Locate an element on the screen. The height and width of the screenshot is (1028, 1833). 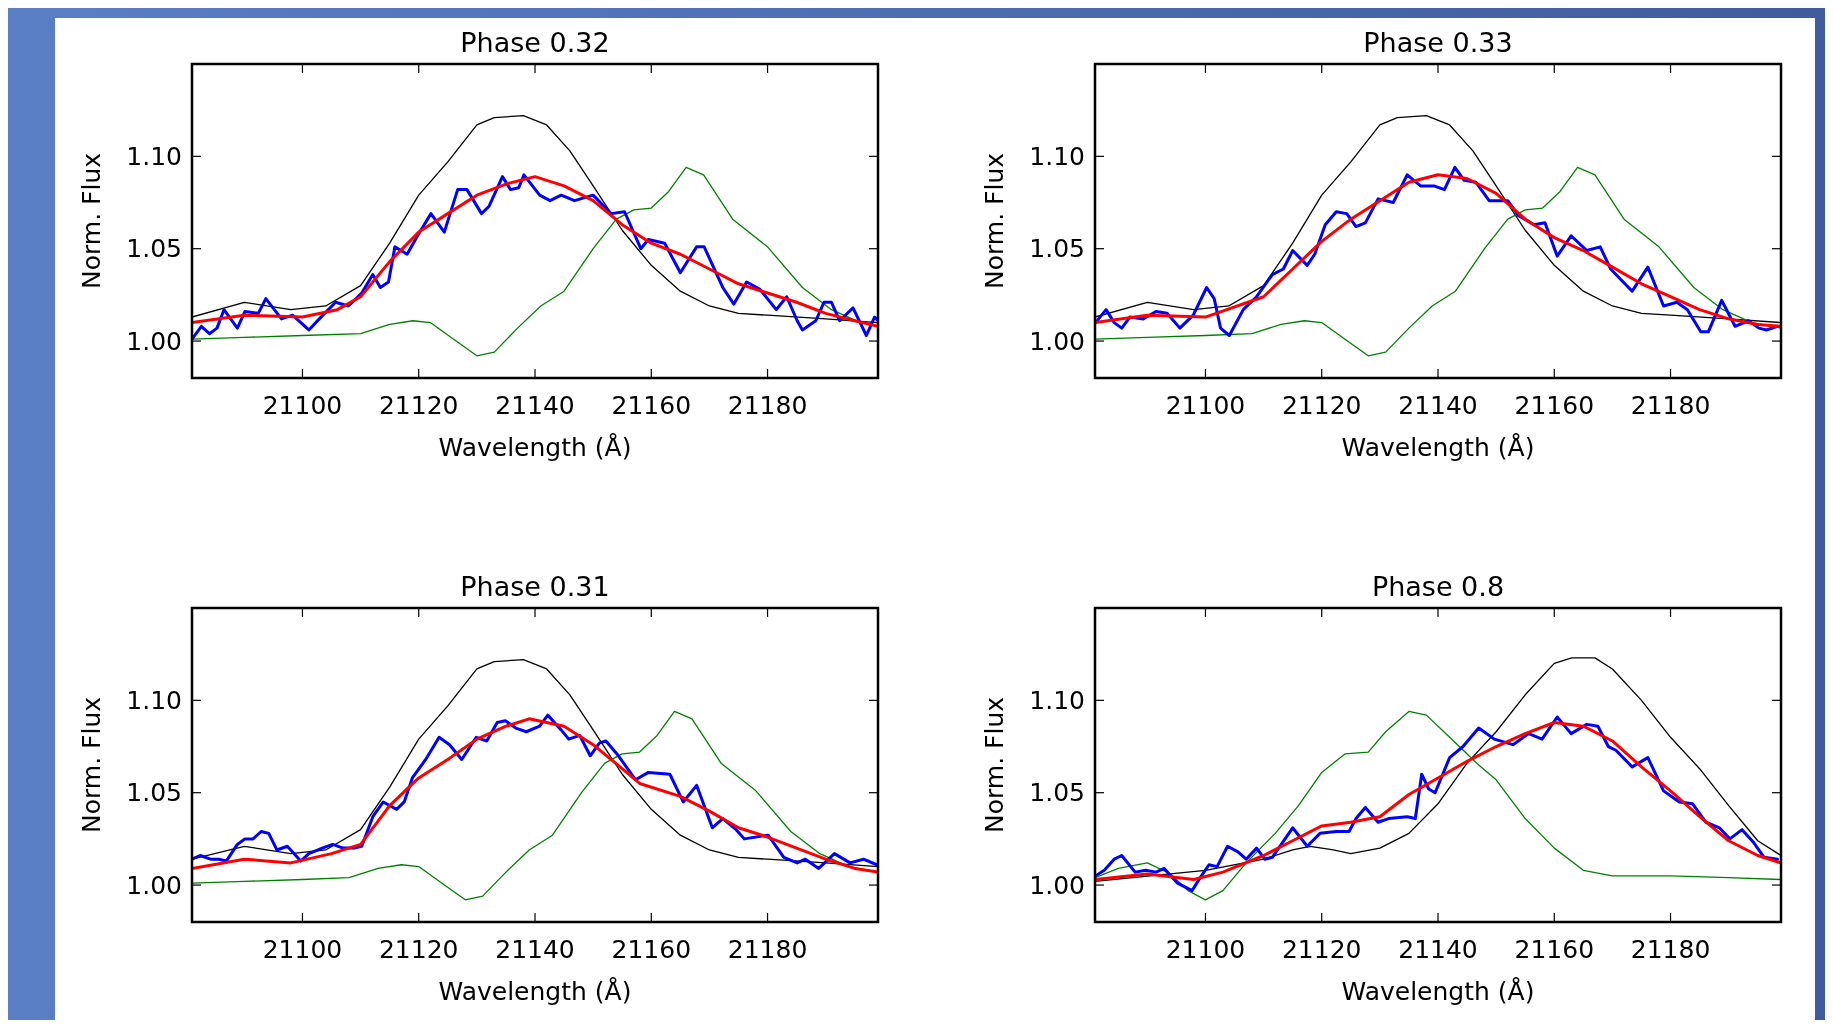
chart-title: Phase 0.33 is located at coordinates (1438, 42).